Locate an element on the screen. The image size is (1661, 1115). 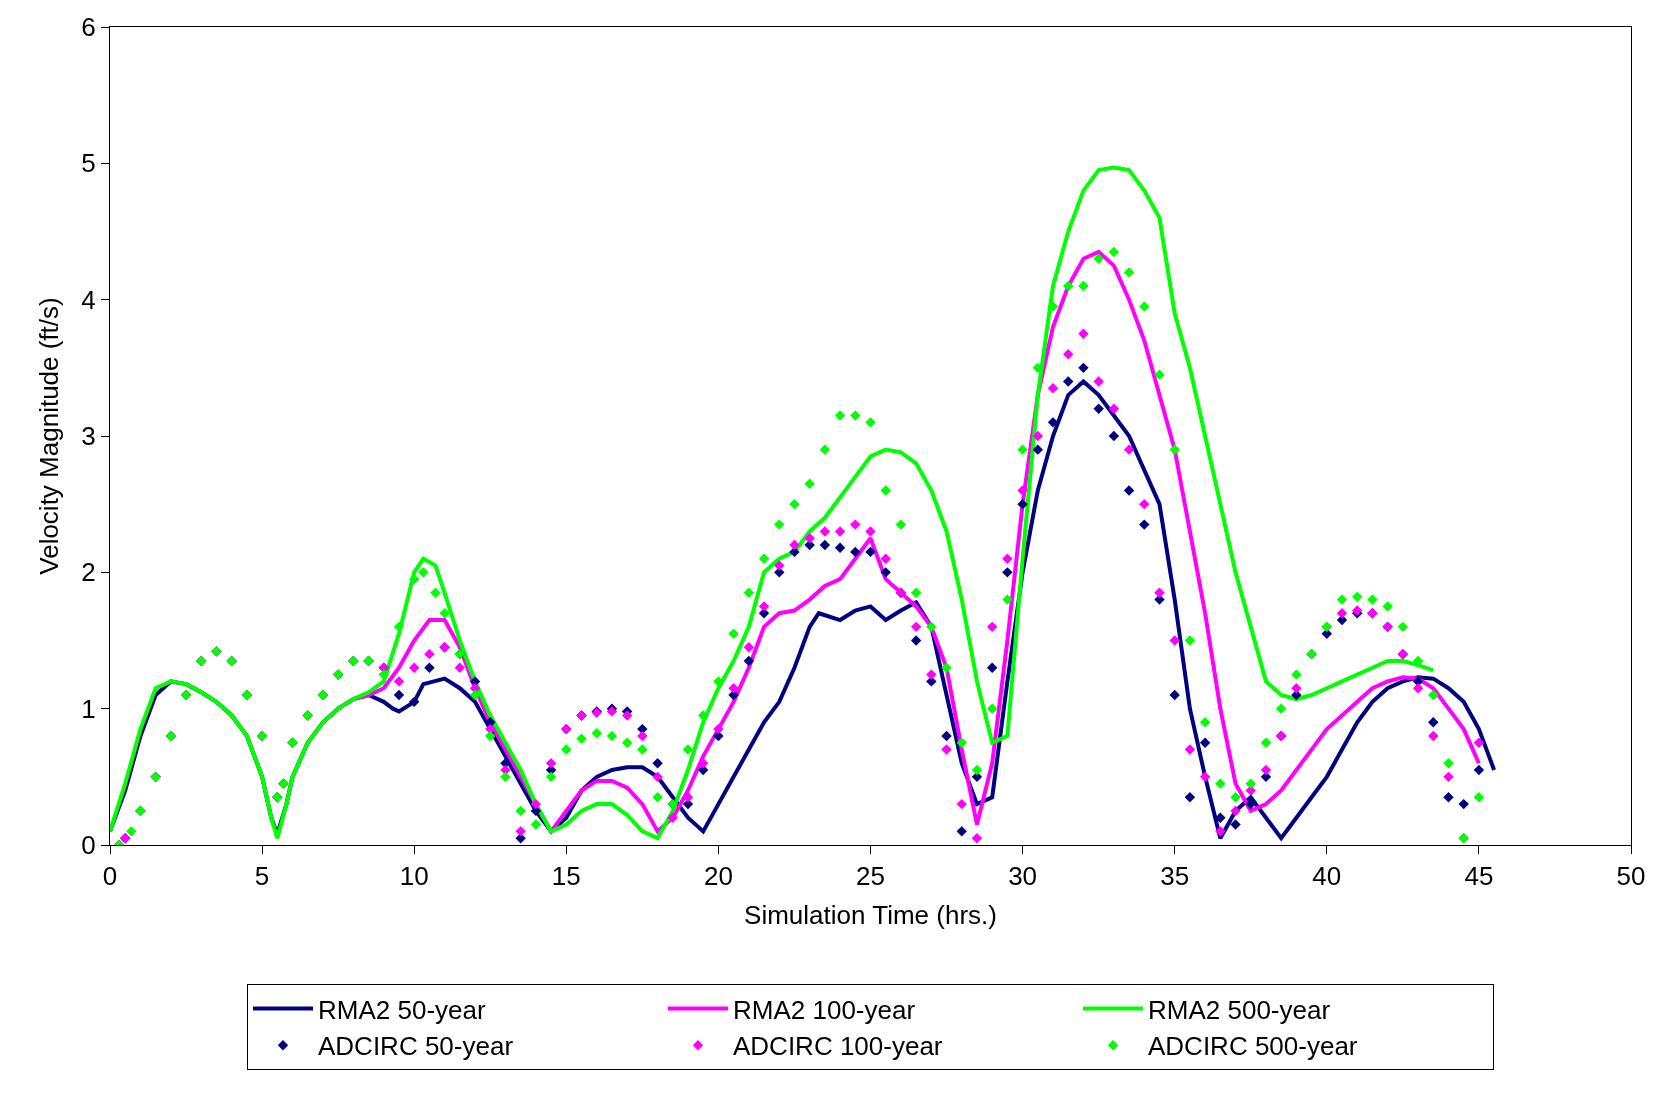
x-tick-label: 35 is located at coordinates (1175, 876).